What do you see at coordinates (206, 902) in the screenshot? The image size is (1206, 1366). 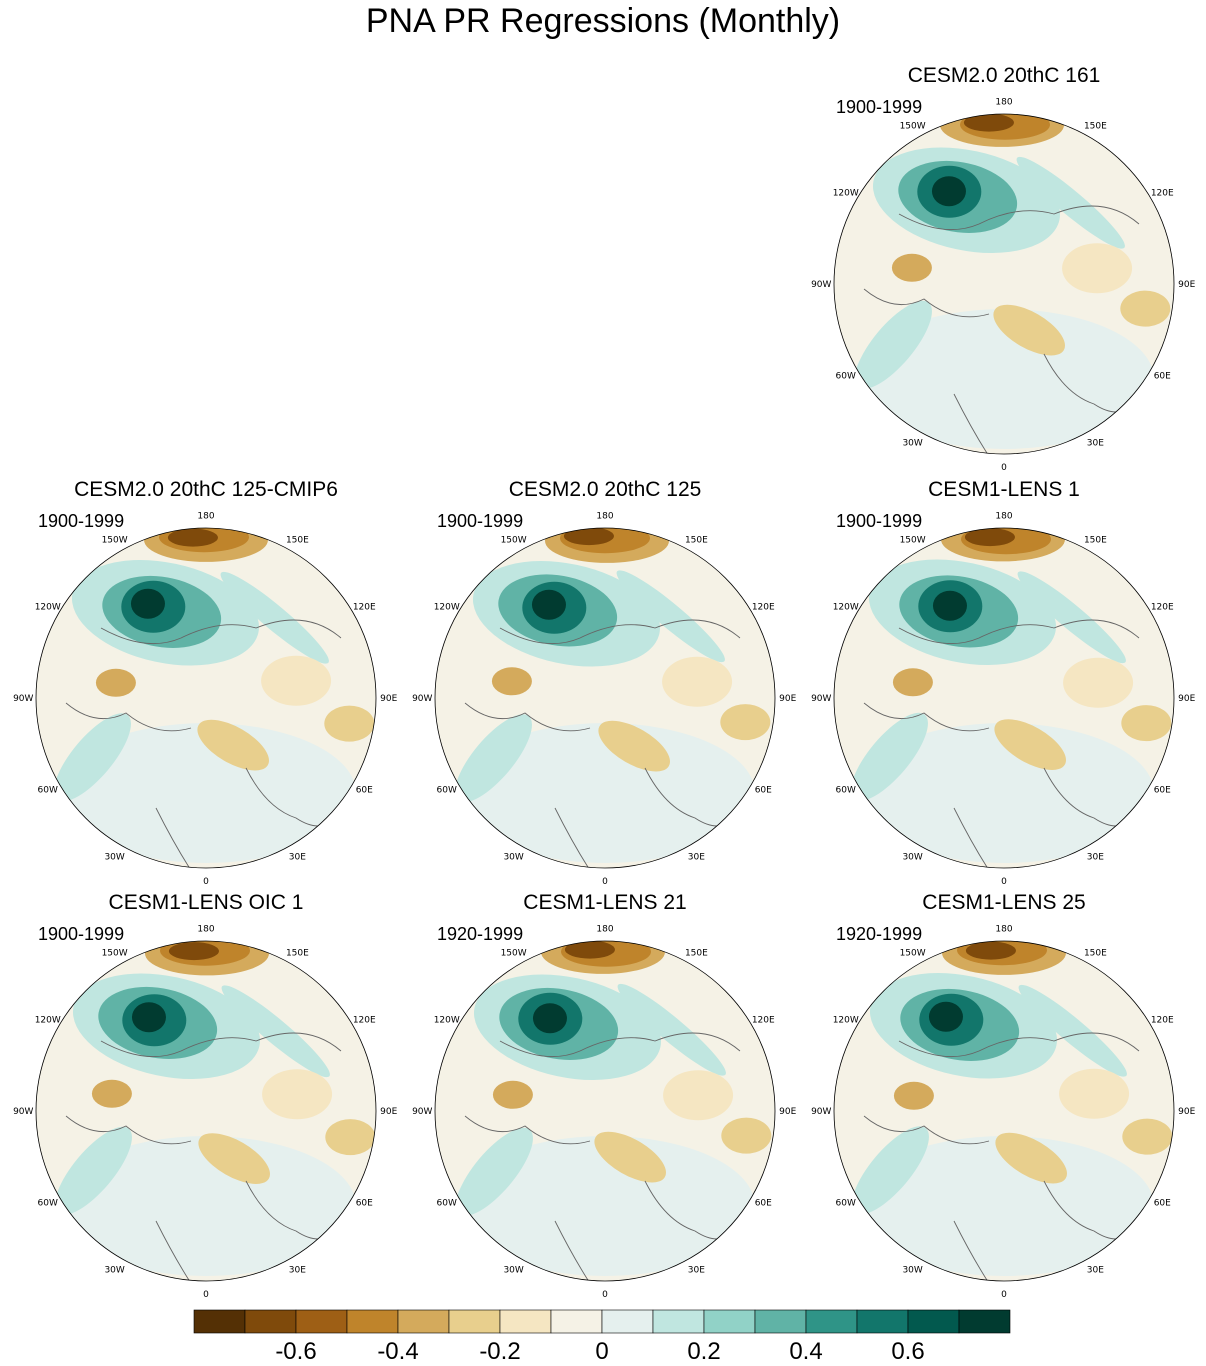 I see `panel-title: CESM1-LENS OIC 1` at bounding box center [206, 902].